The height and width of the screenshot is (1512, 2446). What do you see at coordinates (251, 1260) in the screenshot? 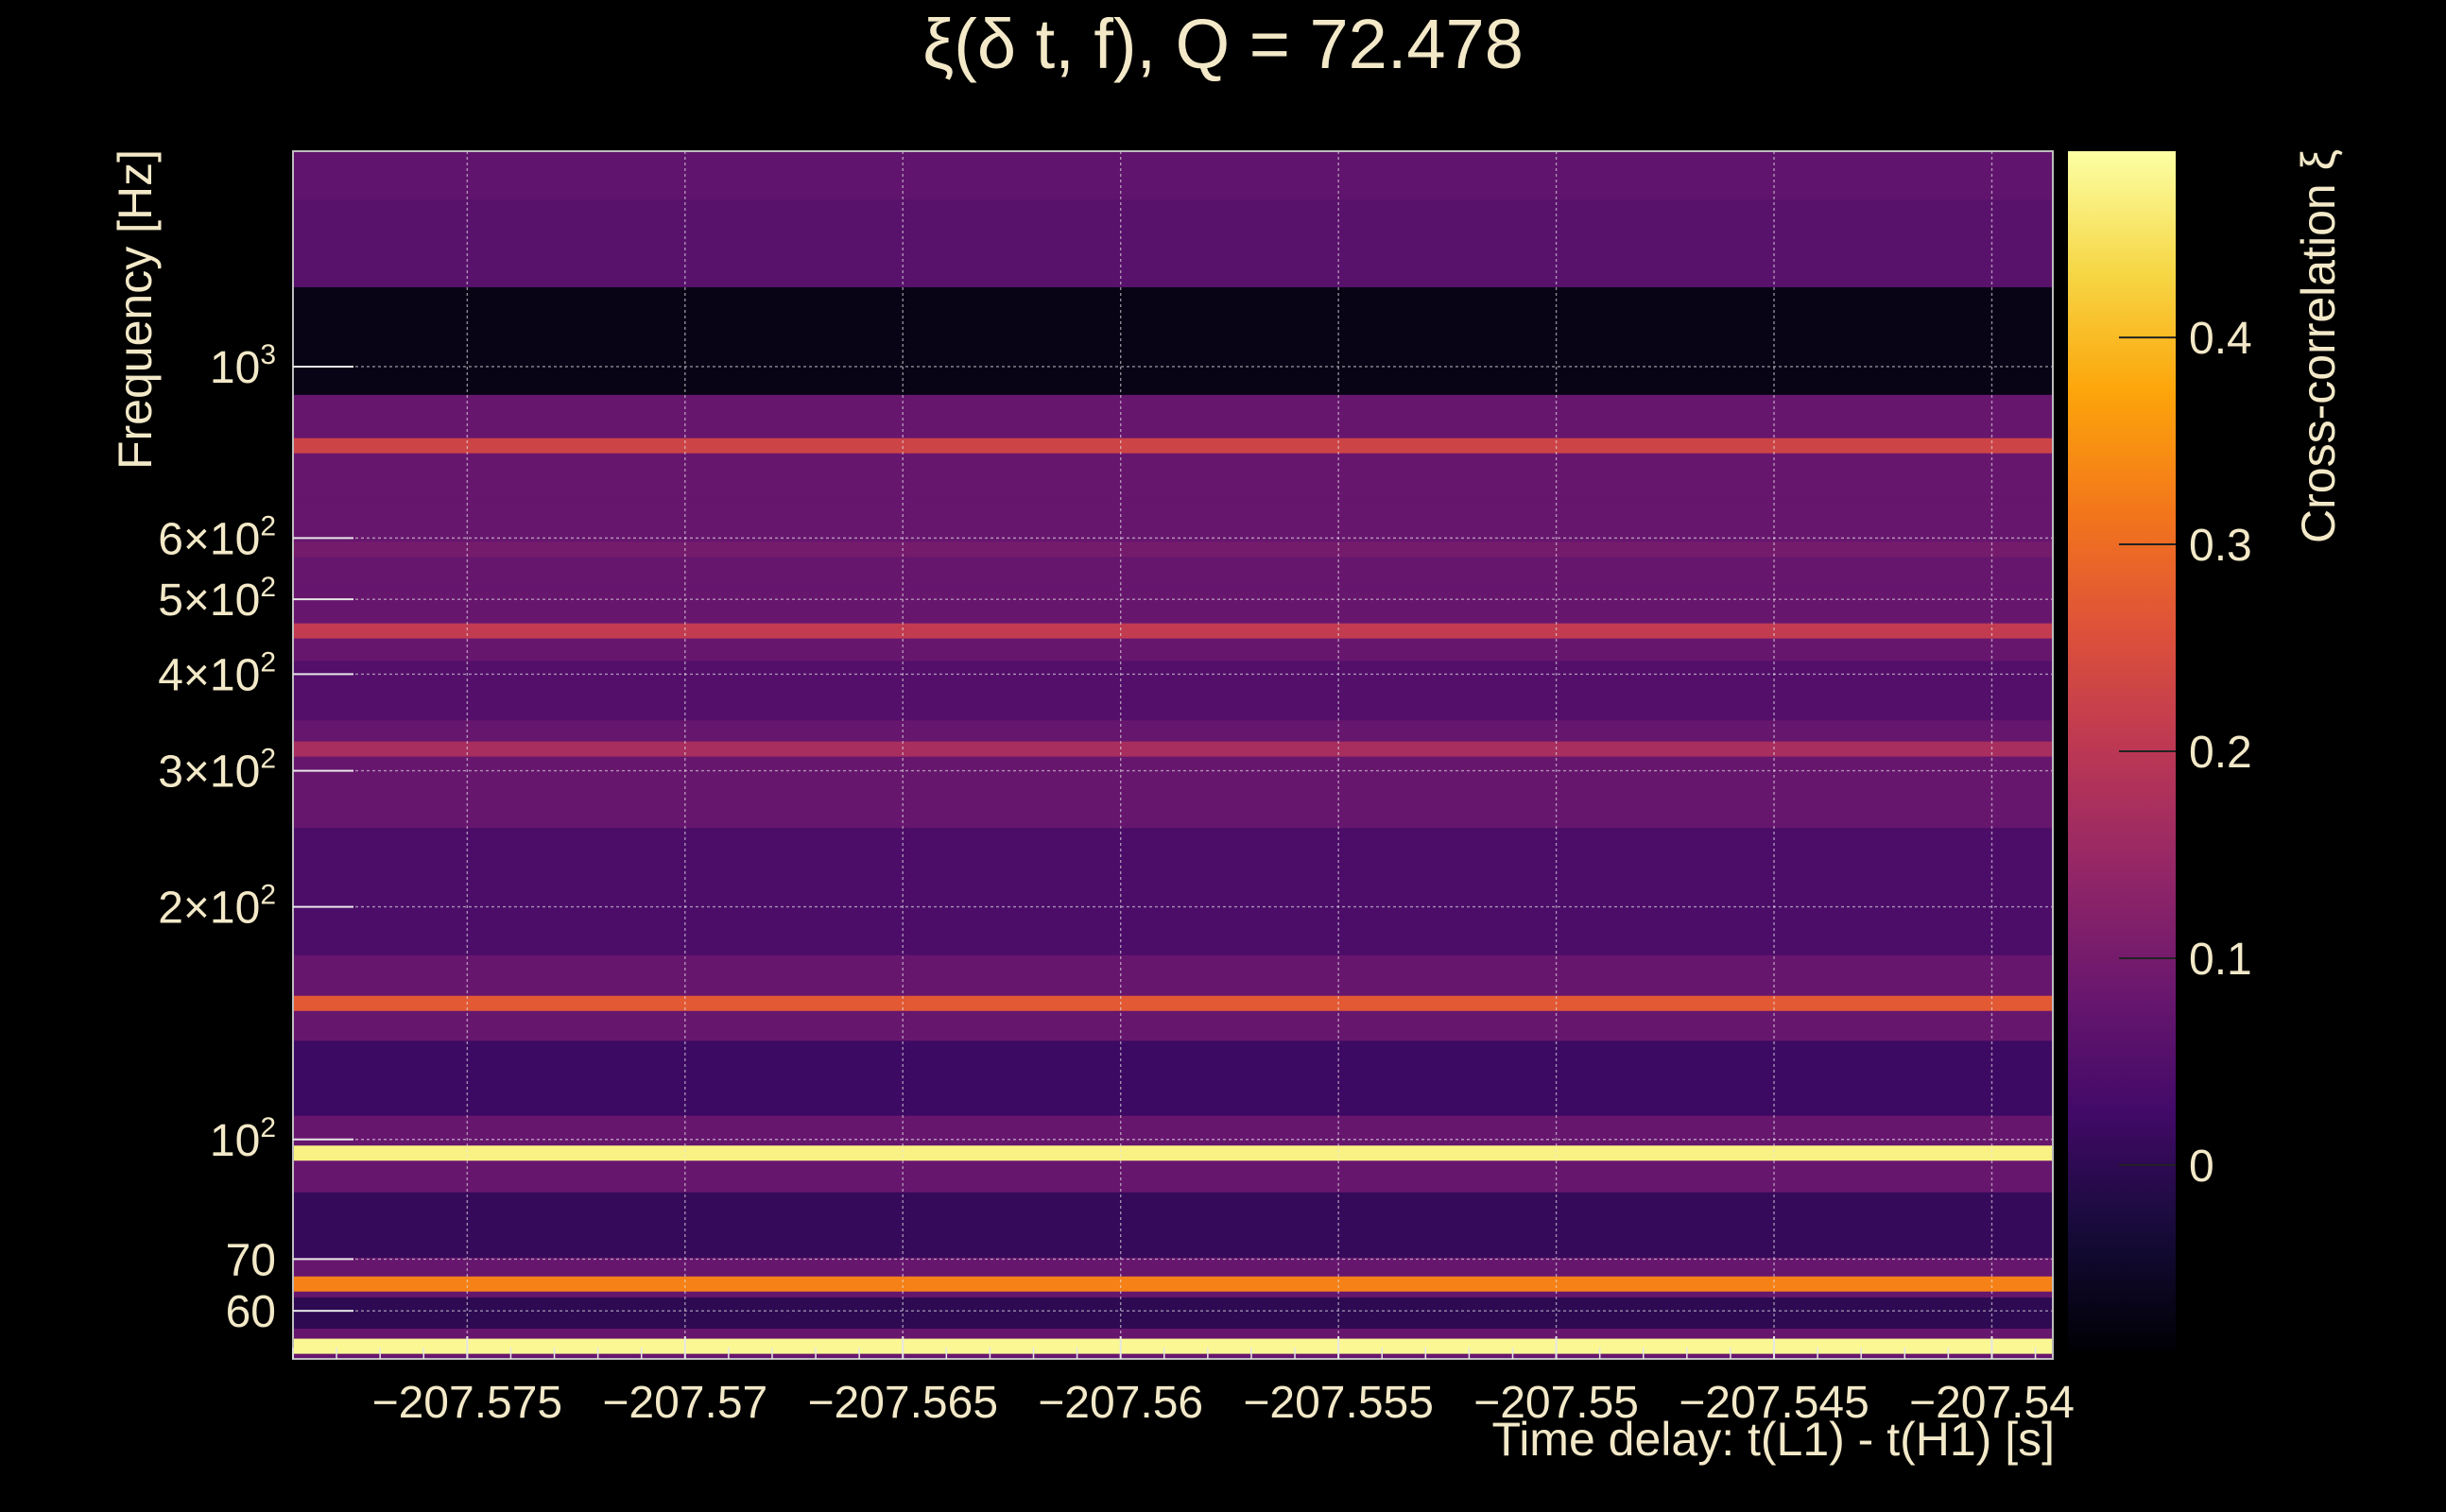
I see `y-tick-label: 70` at bounding box center [251, 1260].